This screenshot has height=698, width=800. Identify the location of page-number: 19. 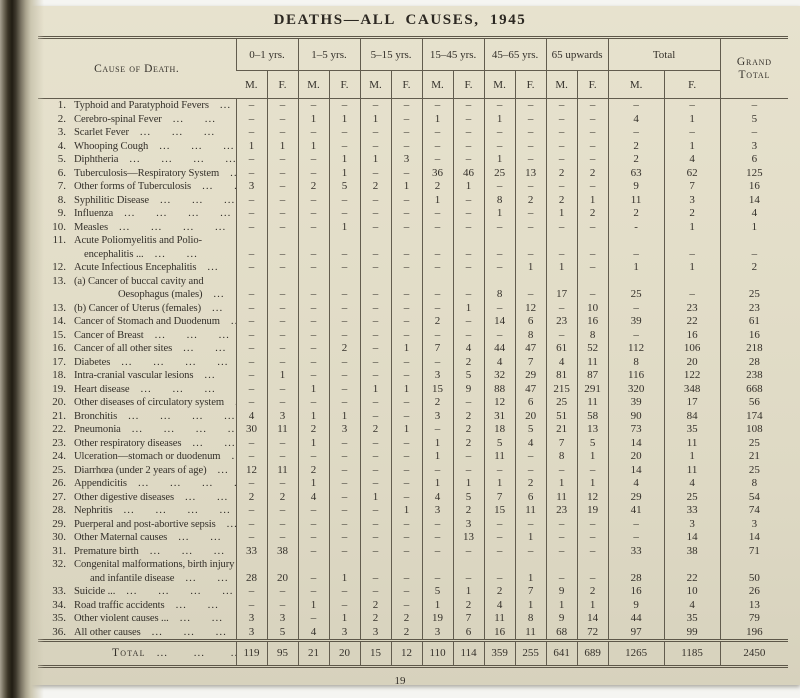
(400, 681).